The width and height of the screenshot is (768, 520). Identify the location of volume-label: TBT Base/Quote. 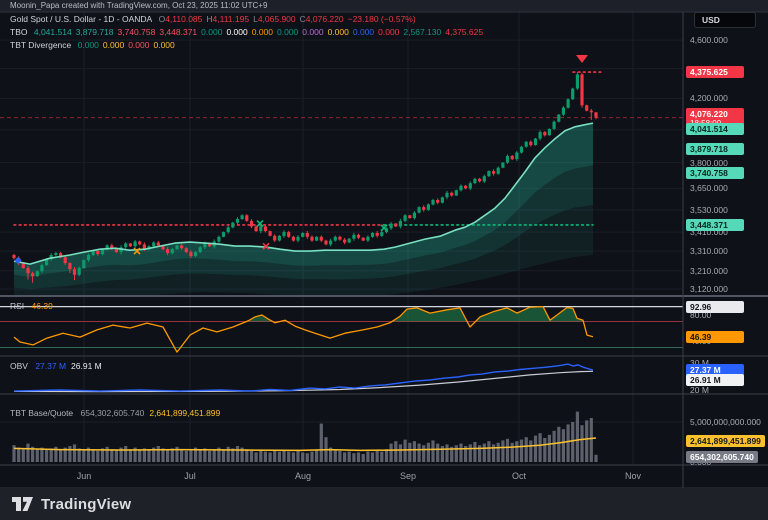
(42, 413).